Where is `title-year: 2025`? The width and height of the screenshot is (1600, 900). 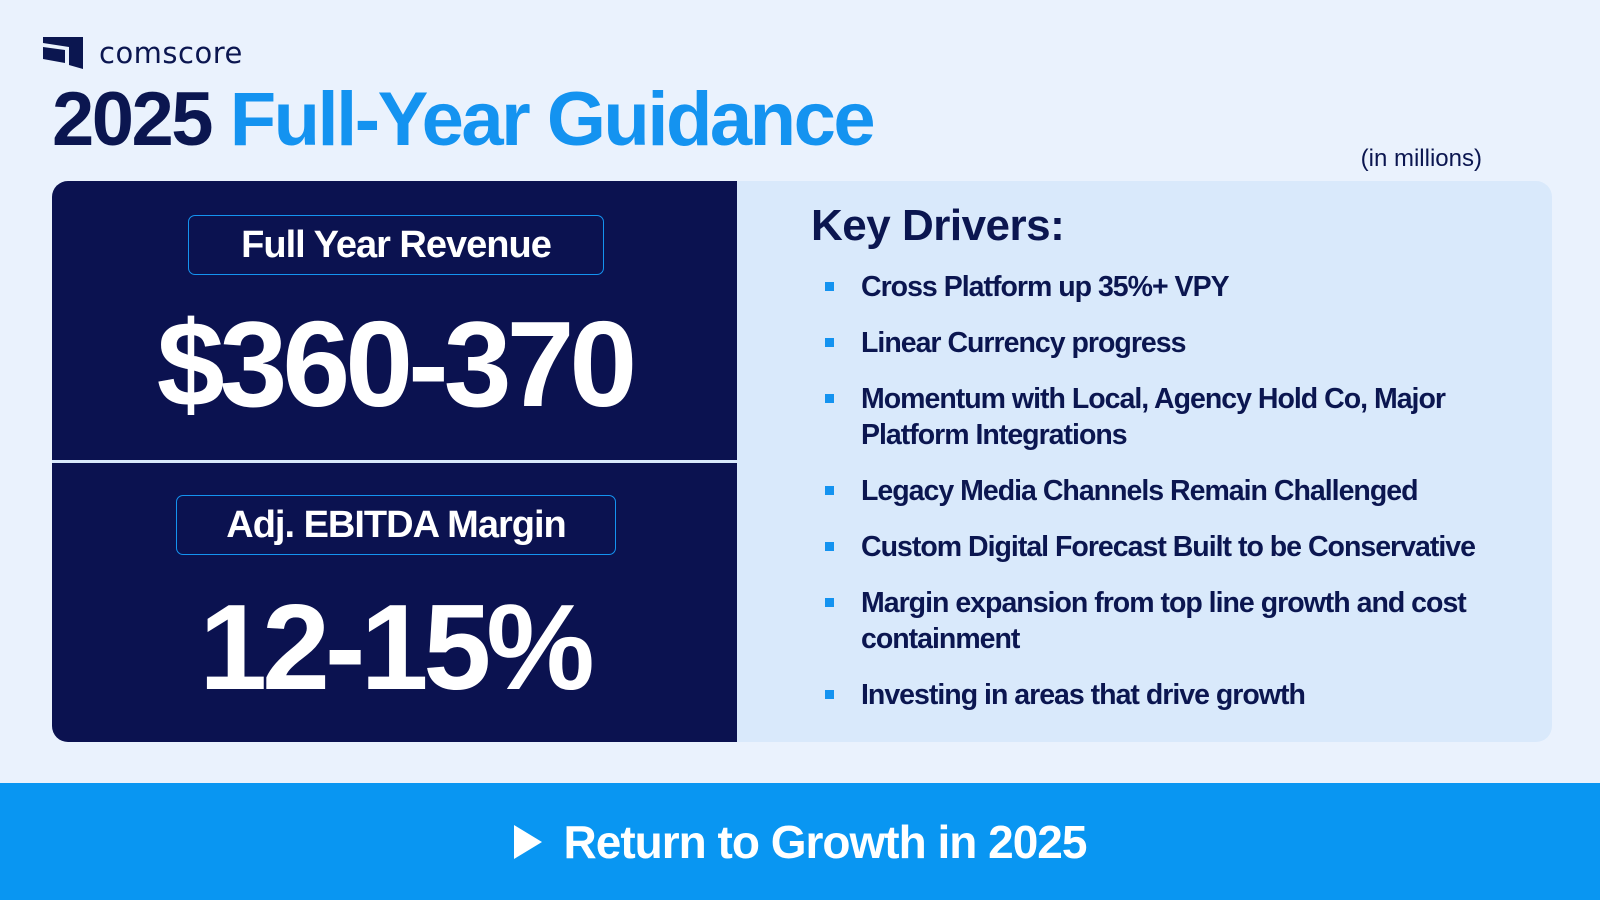 title-year: 2025 is located at coordinates (133, 119).